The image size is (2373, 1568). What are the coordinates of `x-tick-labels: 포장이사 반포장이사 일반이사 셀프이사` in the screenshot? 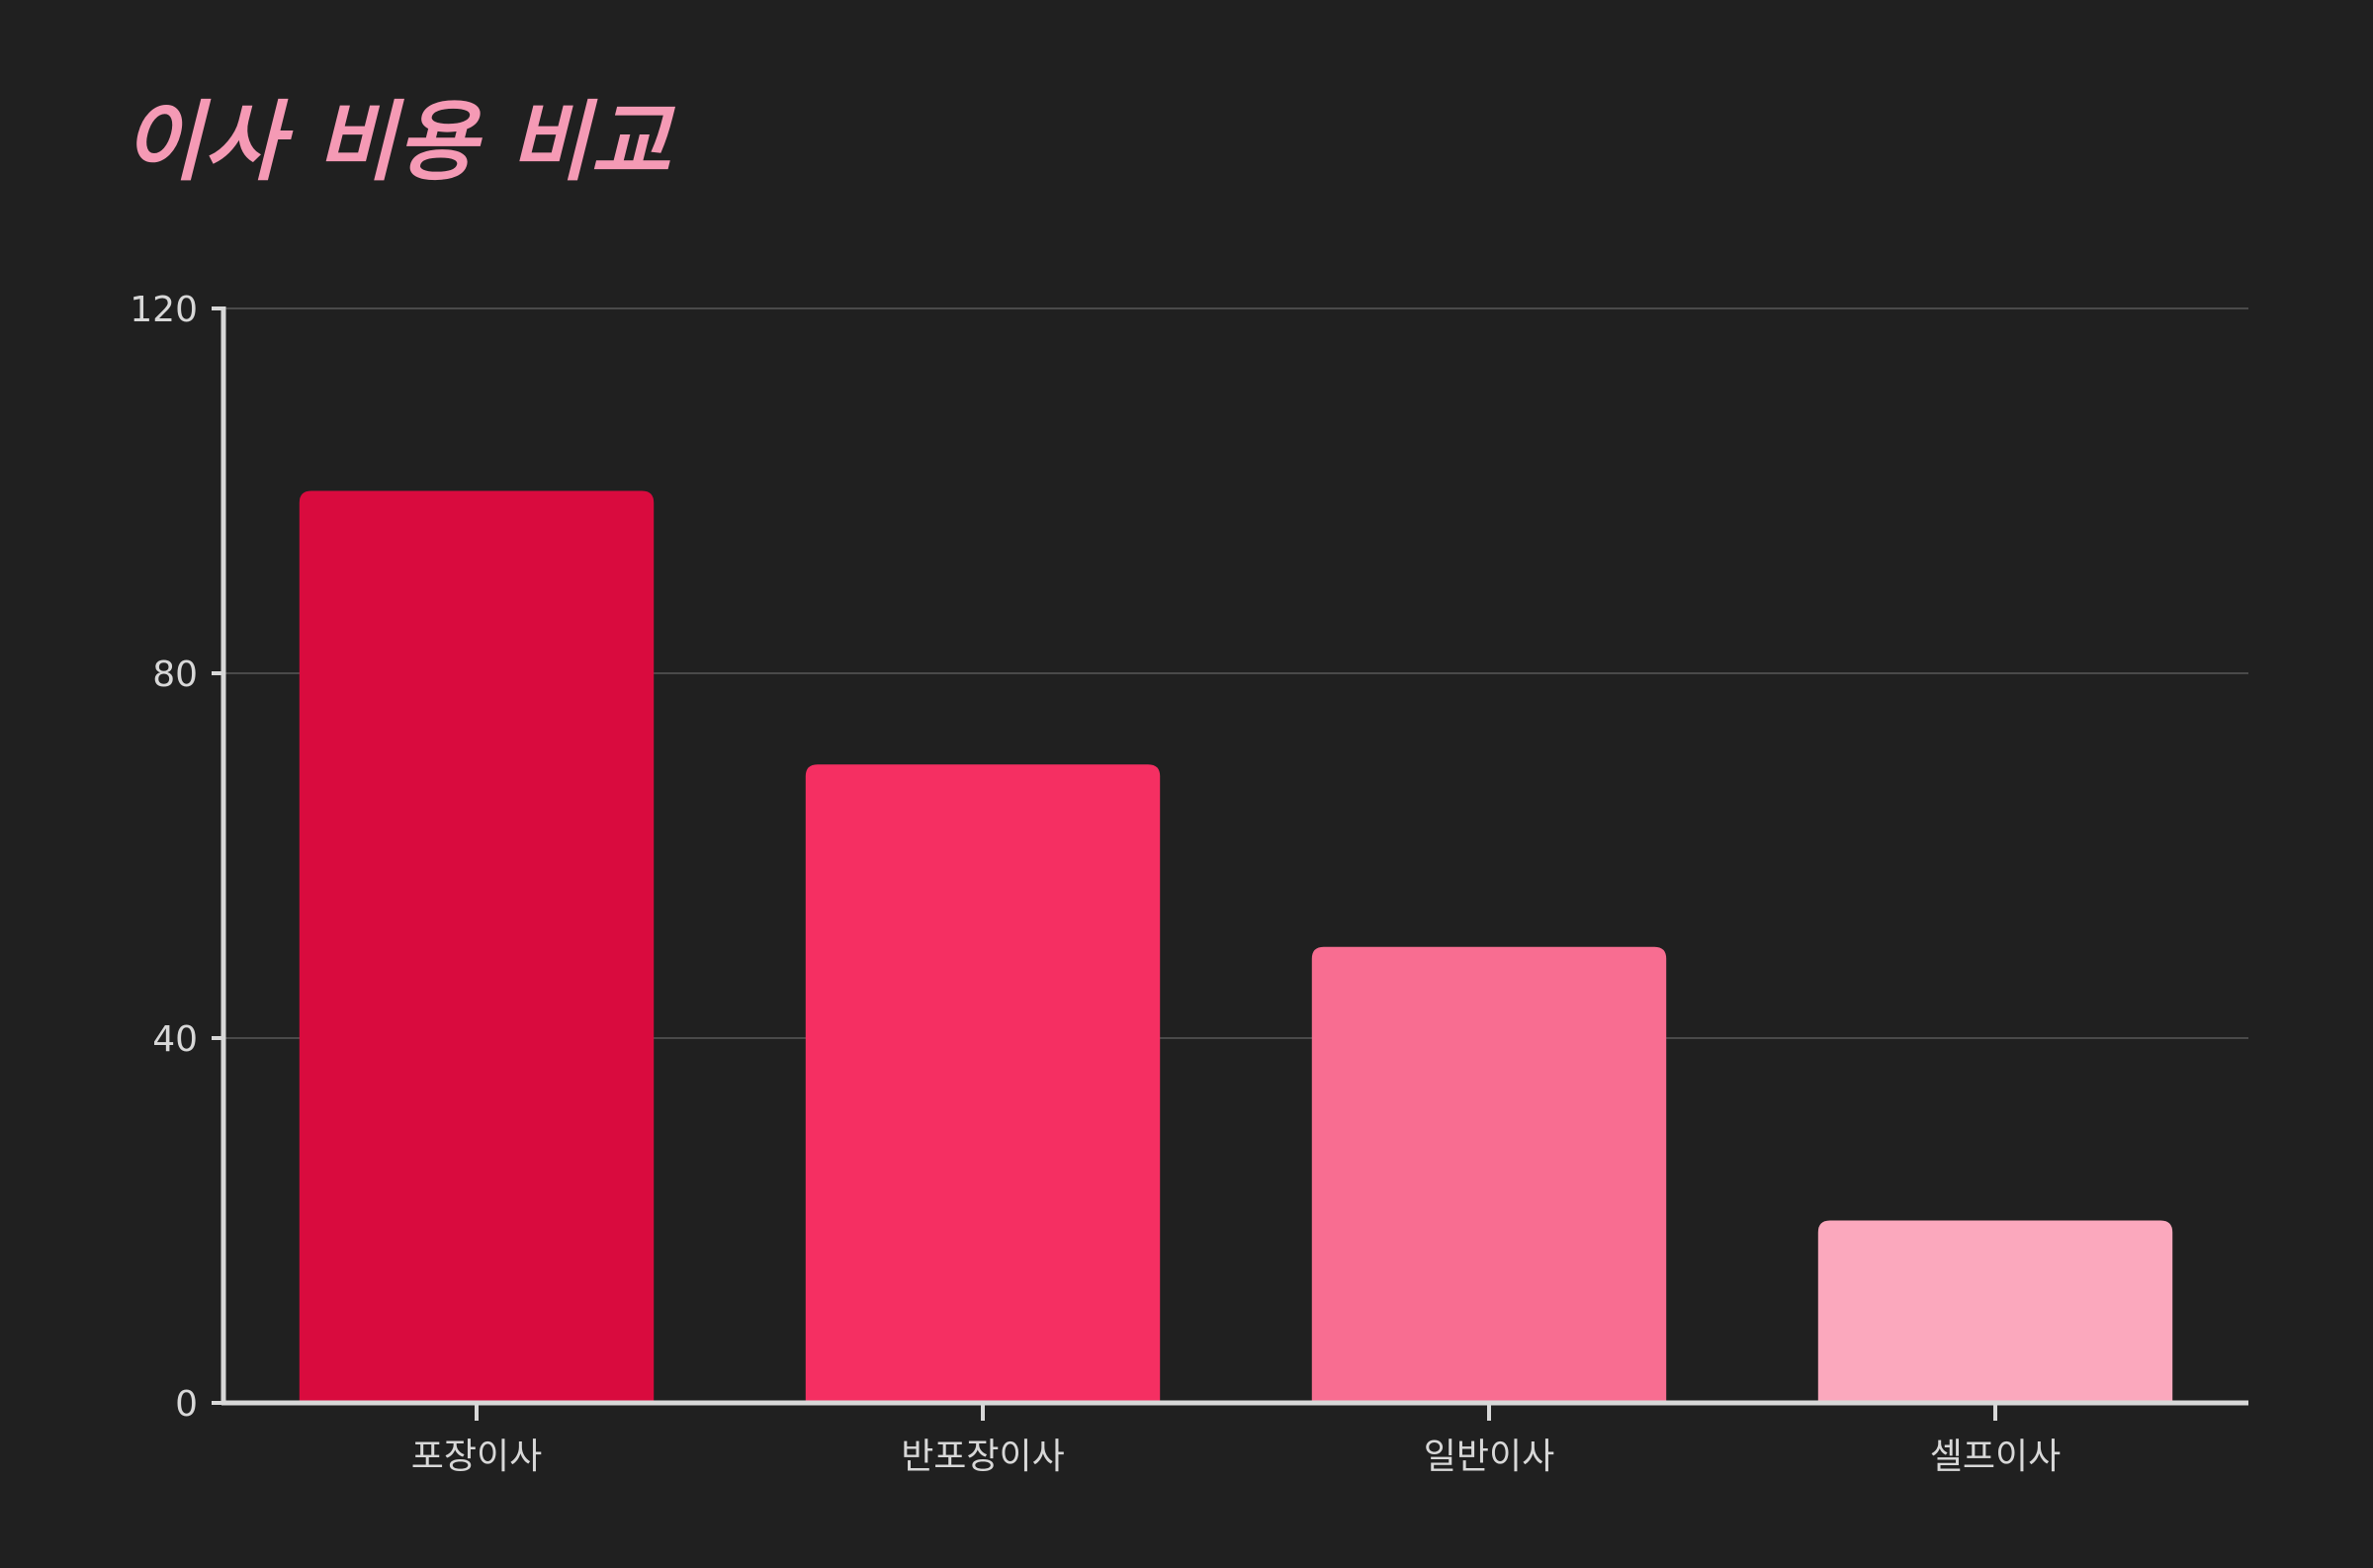 It's located at (1236, 1440).